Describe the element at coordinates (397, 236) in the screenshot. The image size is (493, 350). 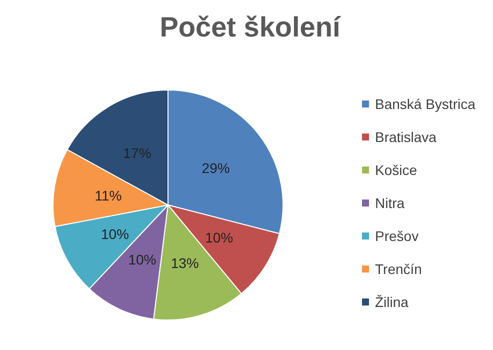
I see `legend-label: Prešov` at that location.